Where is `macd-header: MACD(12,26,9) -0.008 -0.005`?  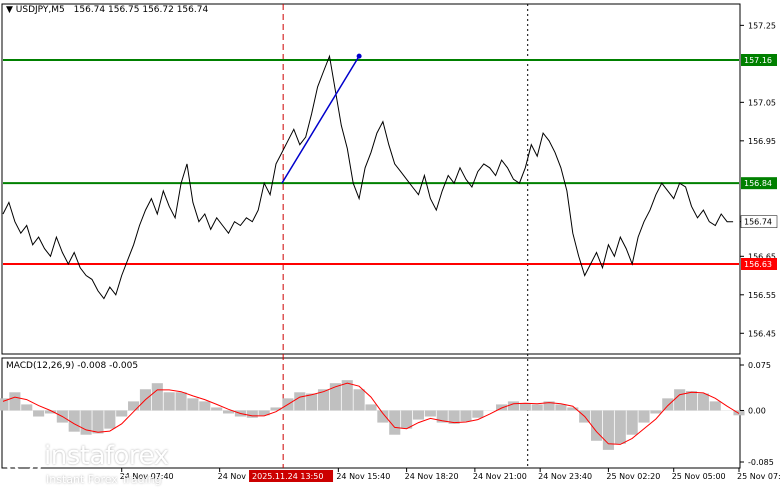 macd-header: MACD(12,26,9) -0.008 -0.005 is located at coordinates (72, 366).